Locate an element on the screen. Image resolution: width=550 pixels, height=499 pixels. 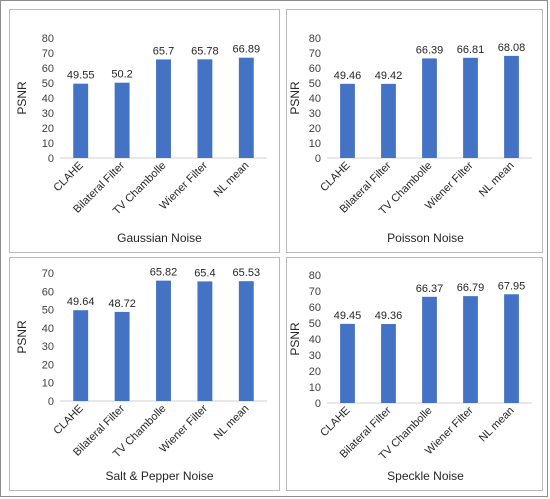
bar-value-label: 65.78 is located at coordinates (205, 51).